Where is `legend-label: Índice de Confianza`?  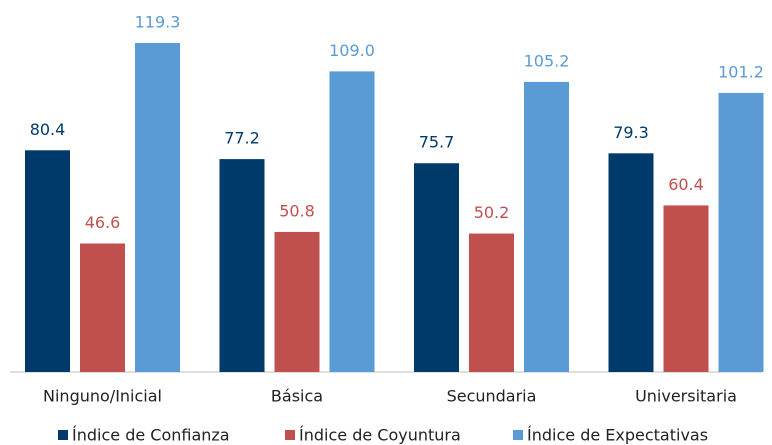
legend-label: Índice de Confianza is located at coordinates (151, 435).